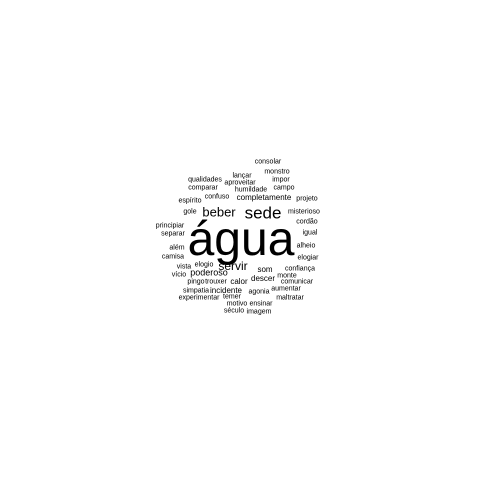 This screenshot has width=480, height=480. What do you see at coordinates (284, 188) in the screenshot?
I see `word-campo: campo` at bounding box center [284, 188].